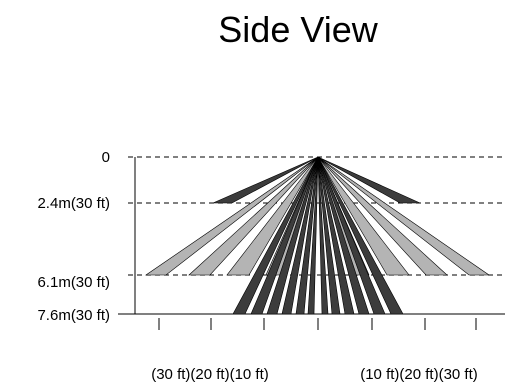  I want to click on range-label-right: (10 ft)(20 ft)(30 ft), so click(419, 374).